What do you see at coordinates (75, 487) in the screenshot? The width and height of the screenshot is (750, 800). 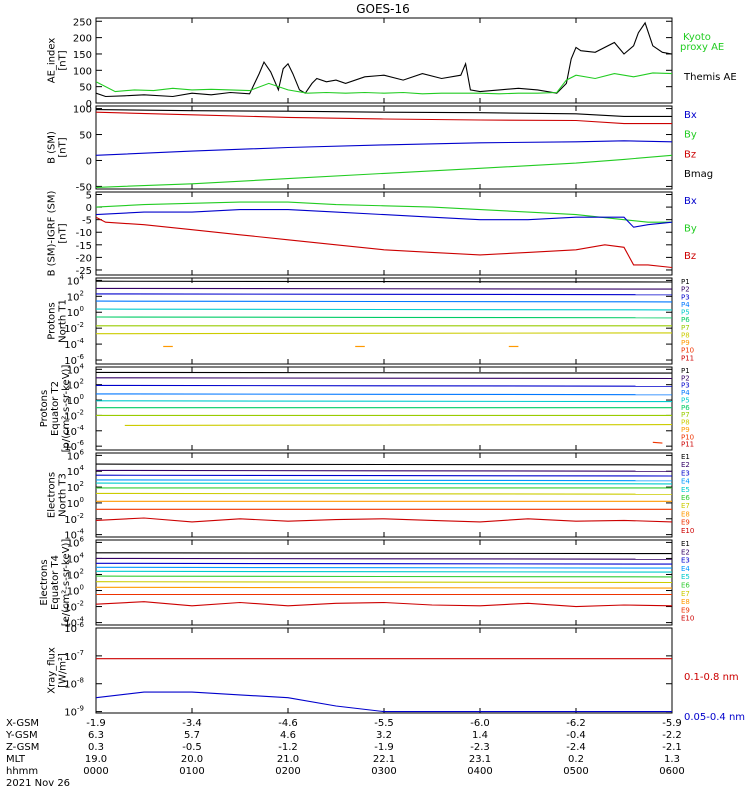 I see `y-tick-label: 102` at bounding box center [75, 487].